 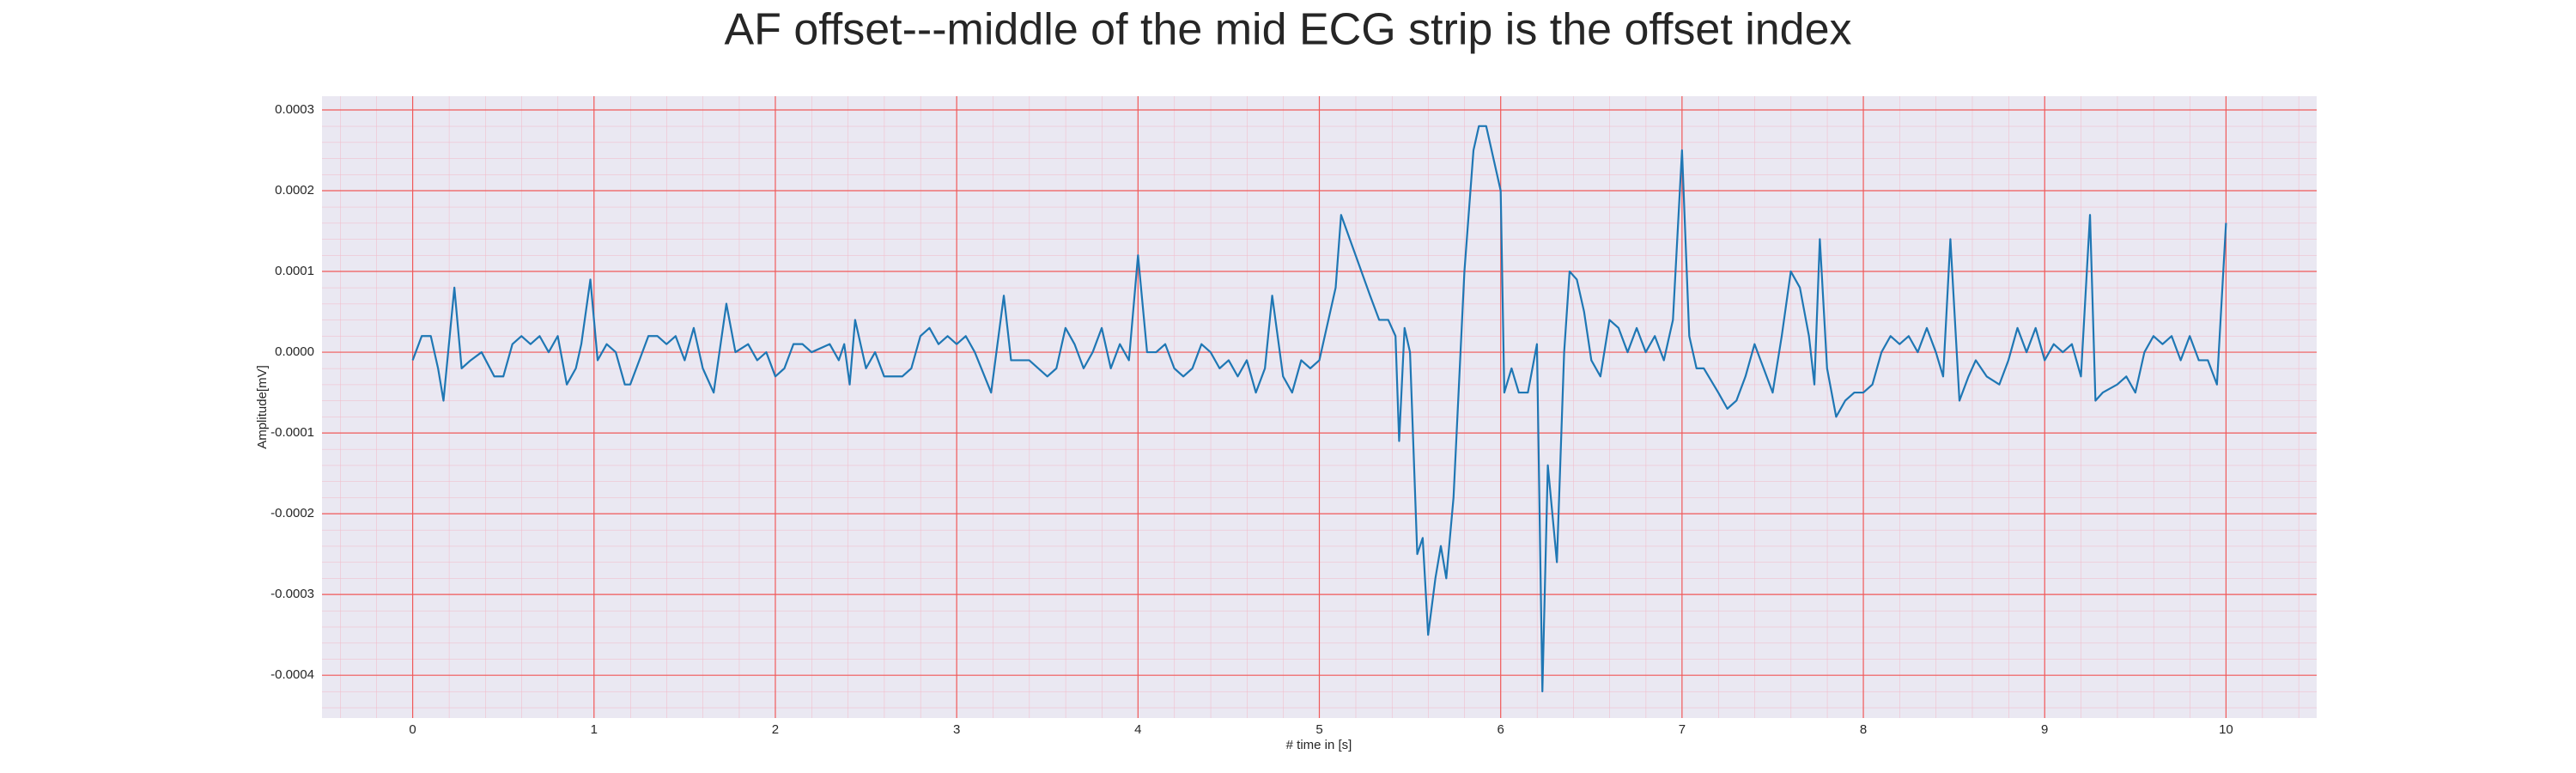 What do you see at coordinates (294, 351) in the screenshot?
I see `y-tick-label: 0.0000` at bounding box center [294, 351].